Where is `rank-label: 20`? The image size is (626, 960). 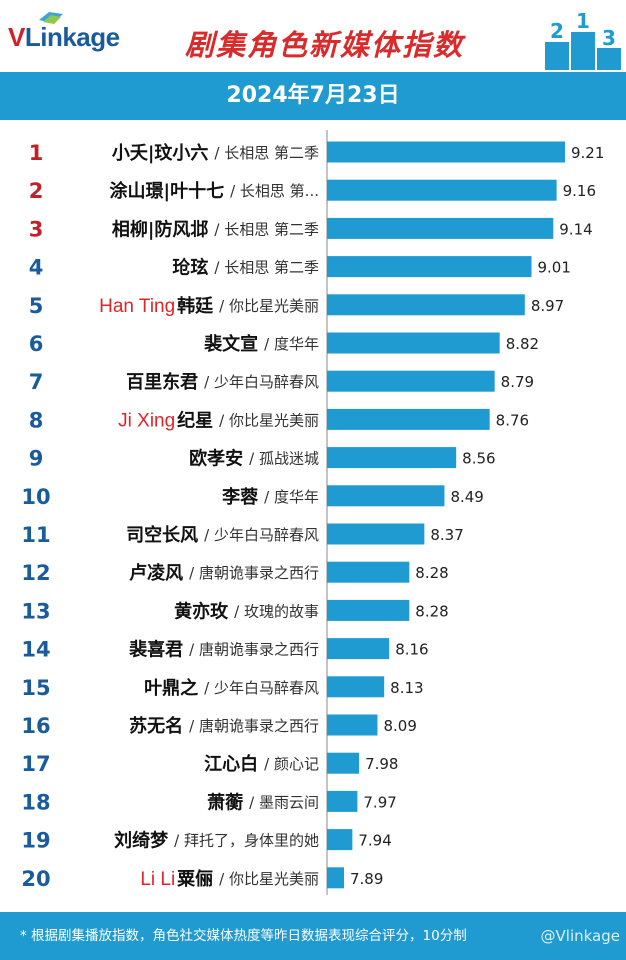 rank-label: 20 is located at coordinates (35, 879).